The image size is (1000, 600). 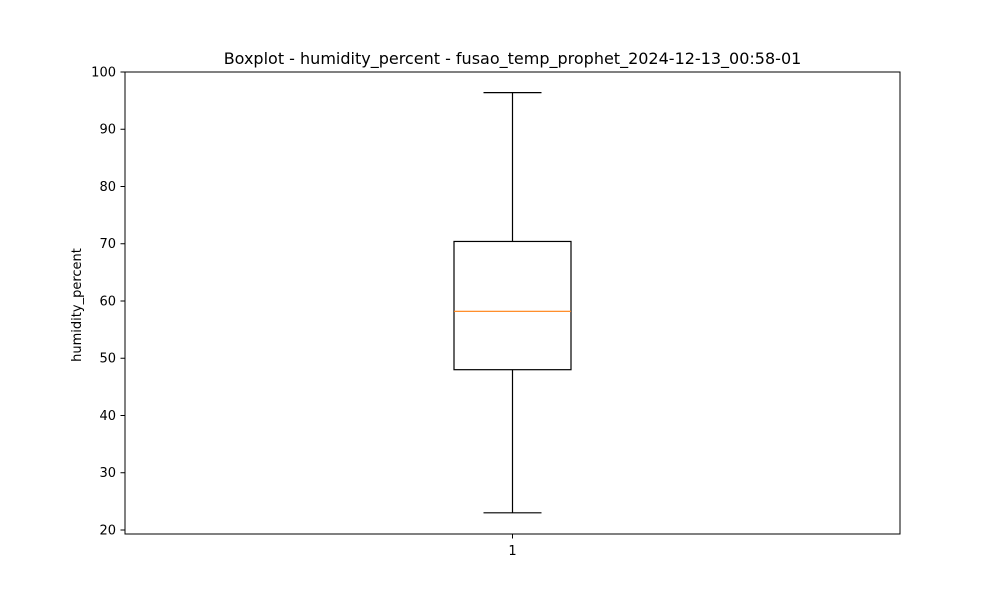 I want to click on iqr-box, so click(x=512, y=305).